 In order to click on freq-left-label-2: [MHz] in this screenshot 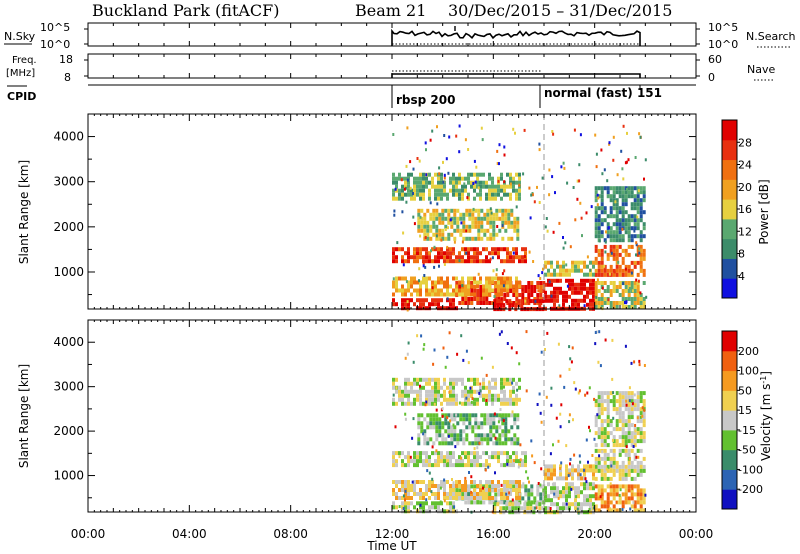, I will do `click(20, 73)`.